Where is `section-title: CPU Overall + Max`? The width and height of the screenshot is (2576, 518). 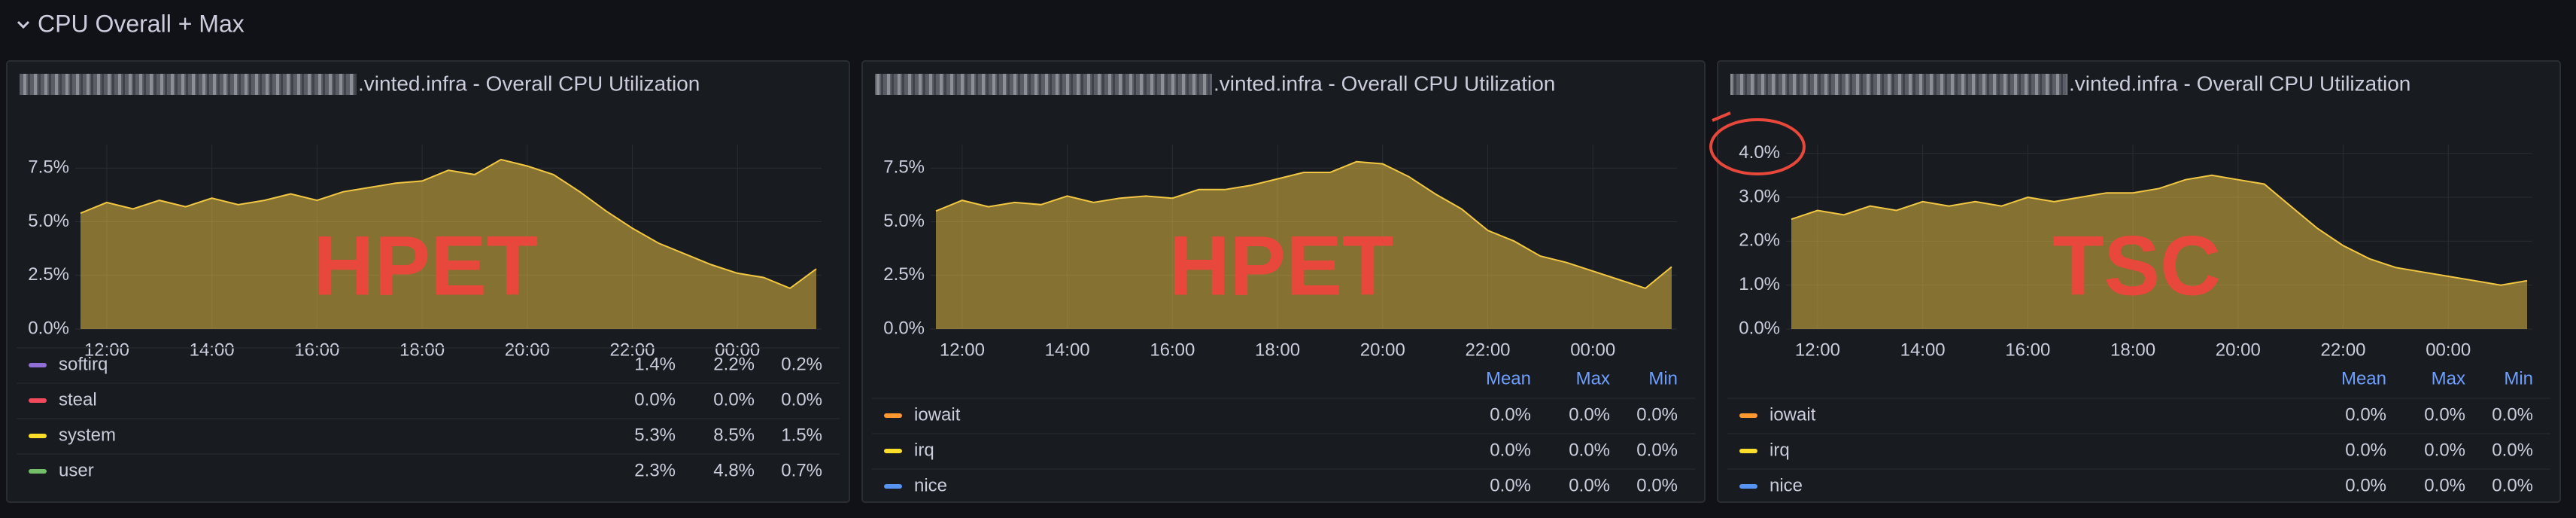
section-title: CPU Overall + Max is located at coordinates (141, 23).